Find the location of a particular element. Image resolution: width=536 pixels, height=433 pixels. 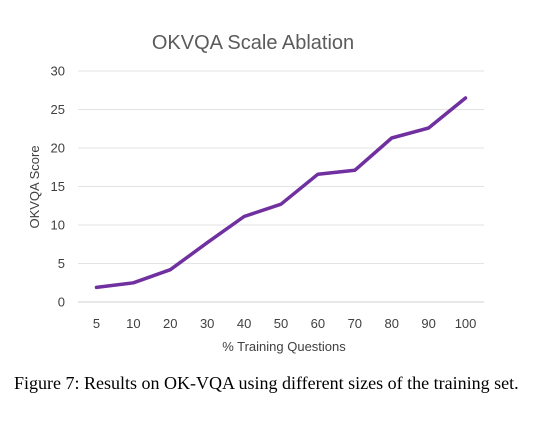

x-tick-label: 80 is located at coordinates (391, 323).